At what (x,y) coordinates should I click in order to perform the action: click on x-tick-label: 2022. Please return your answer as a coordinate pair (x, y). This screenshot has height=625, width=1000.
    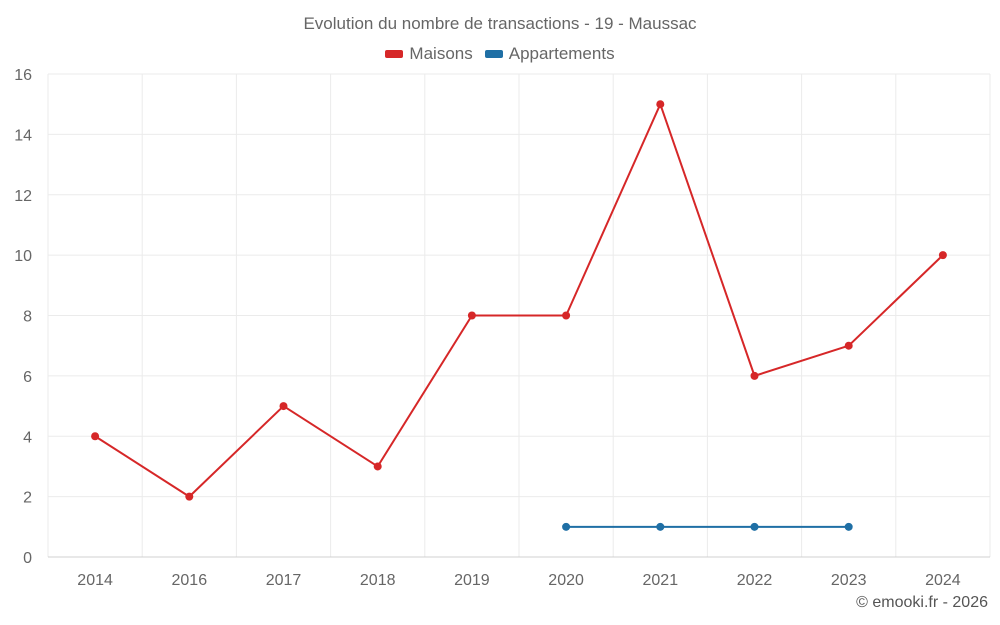
    Looking at the image, I should click on (755, 580).